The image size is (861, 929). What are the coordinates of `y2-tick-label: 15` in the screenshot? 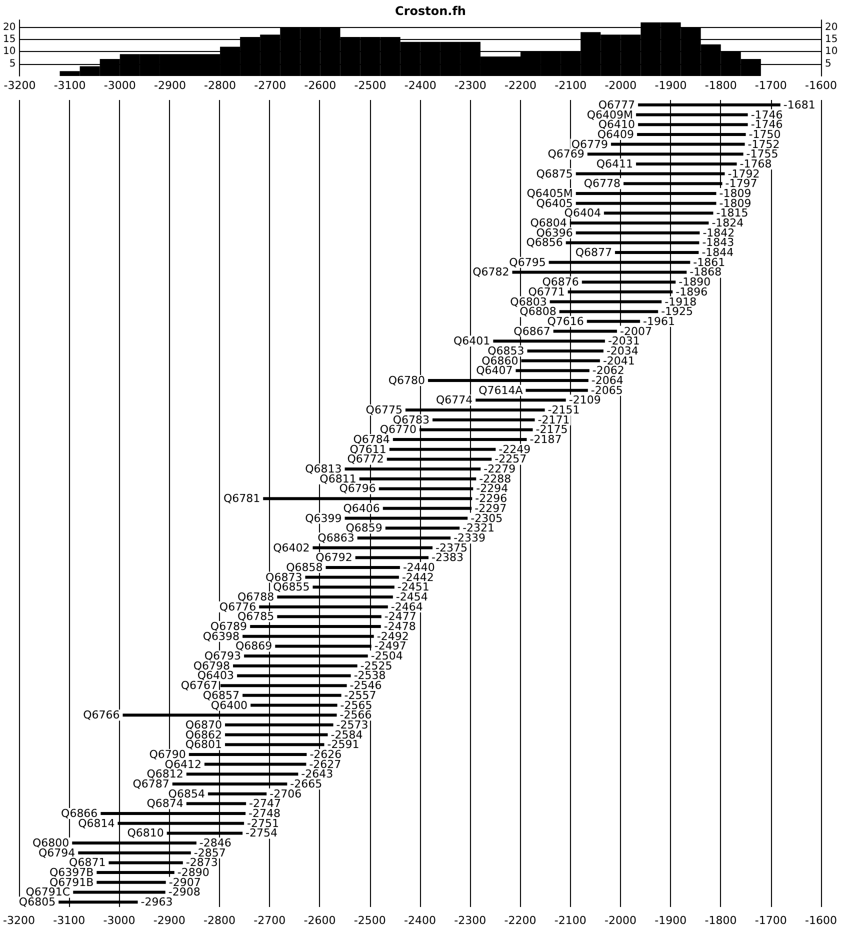 It's located at (831, 39).